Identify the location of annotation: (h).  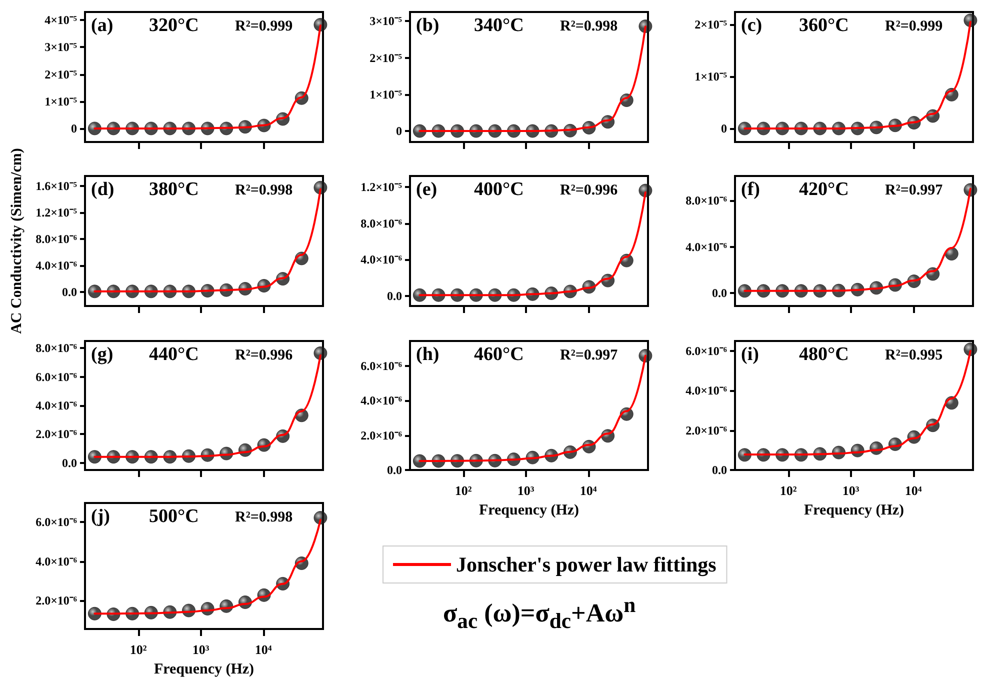
(428, 354).